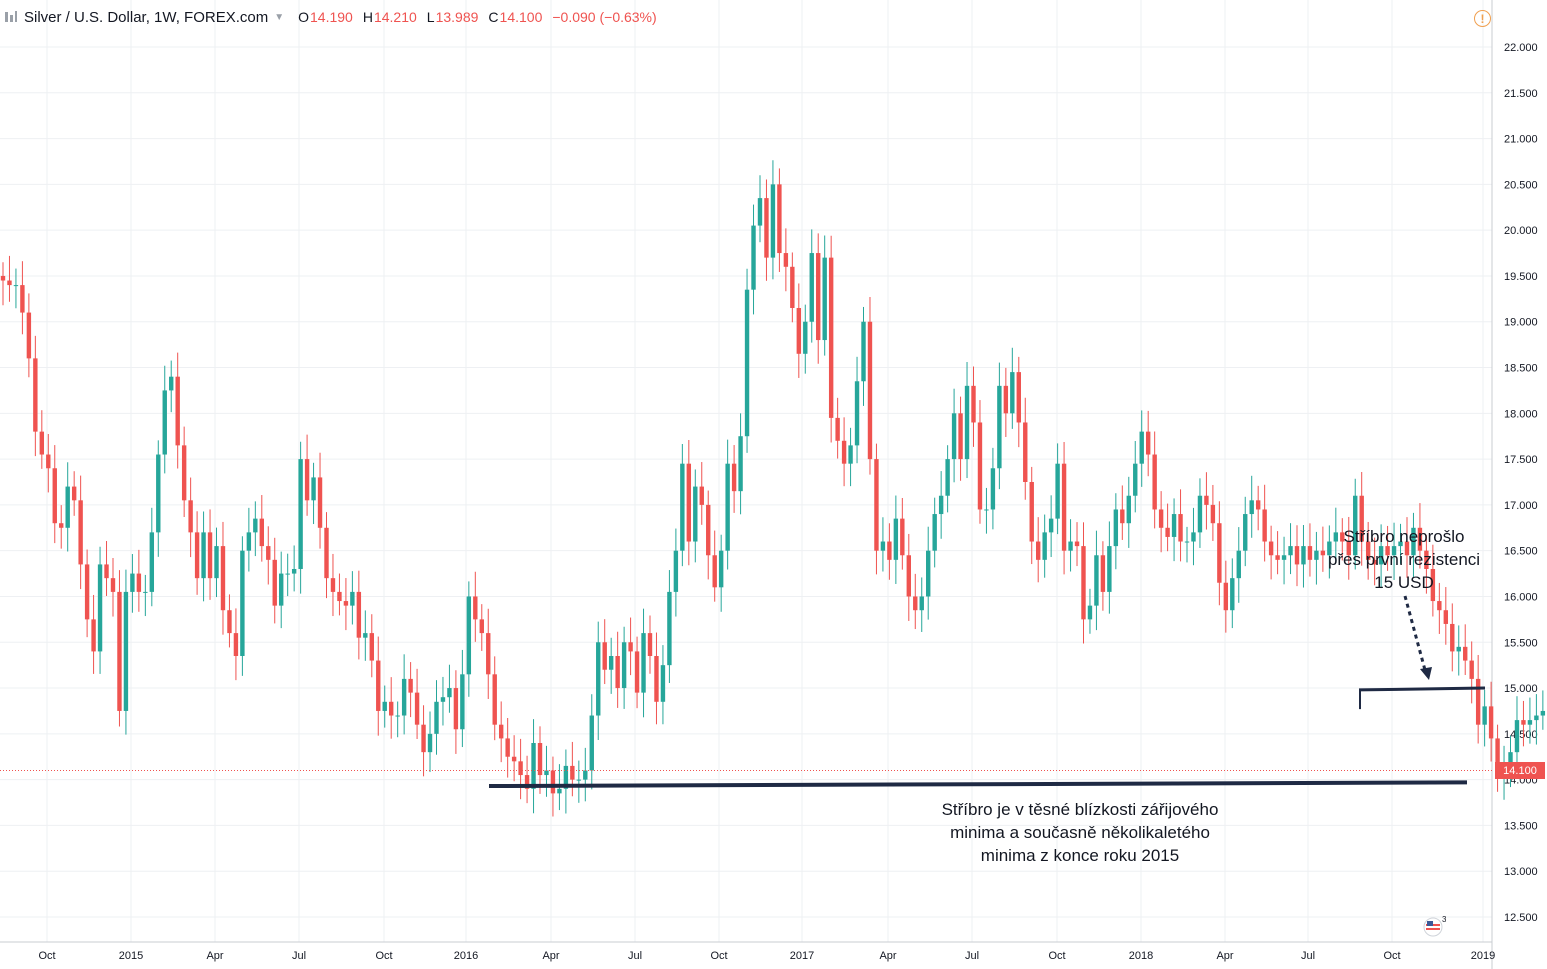  Describe the element at coordinates (1434, 926) in the screenshot. I see `us-flag-icon: 3` at that location.